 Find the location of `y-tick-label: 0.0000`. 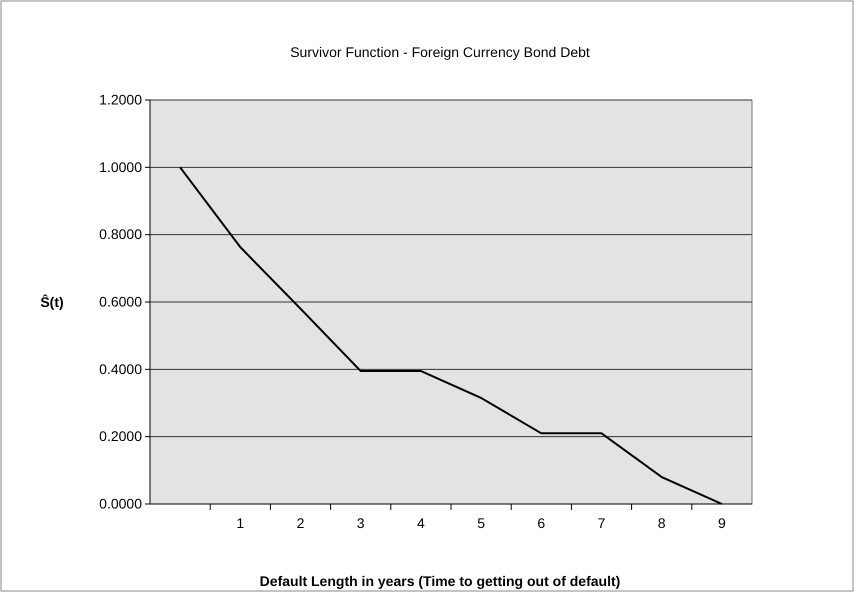

y-tick-label: 0.0000 is located at coordinates (120, 503).